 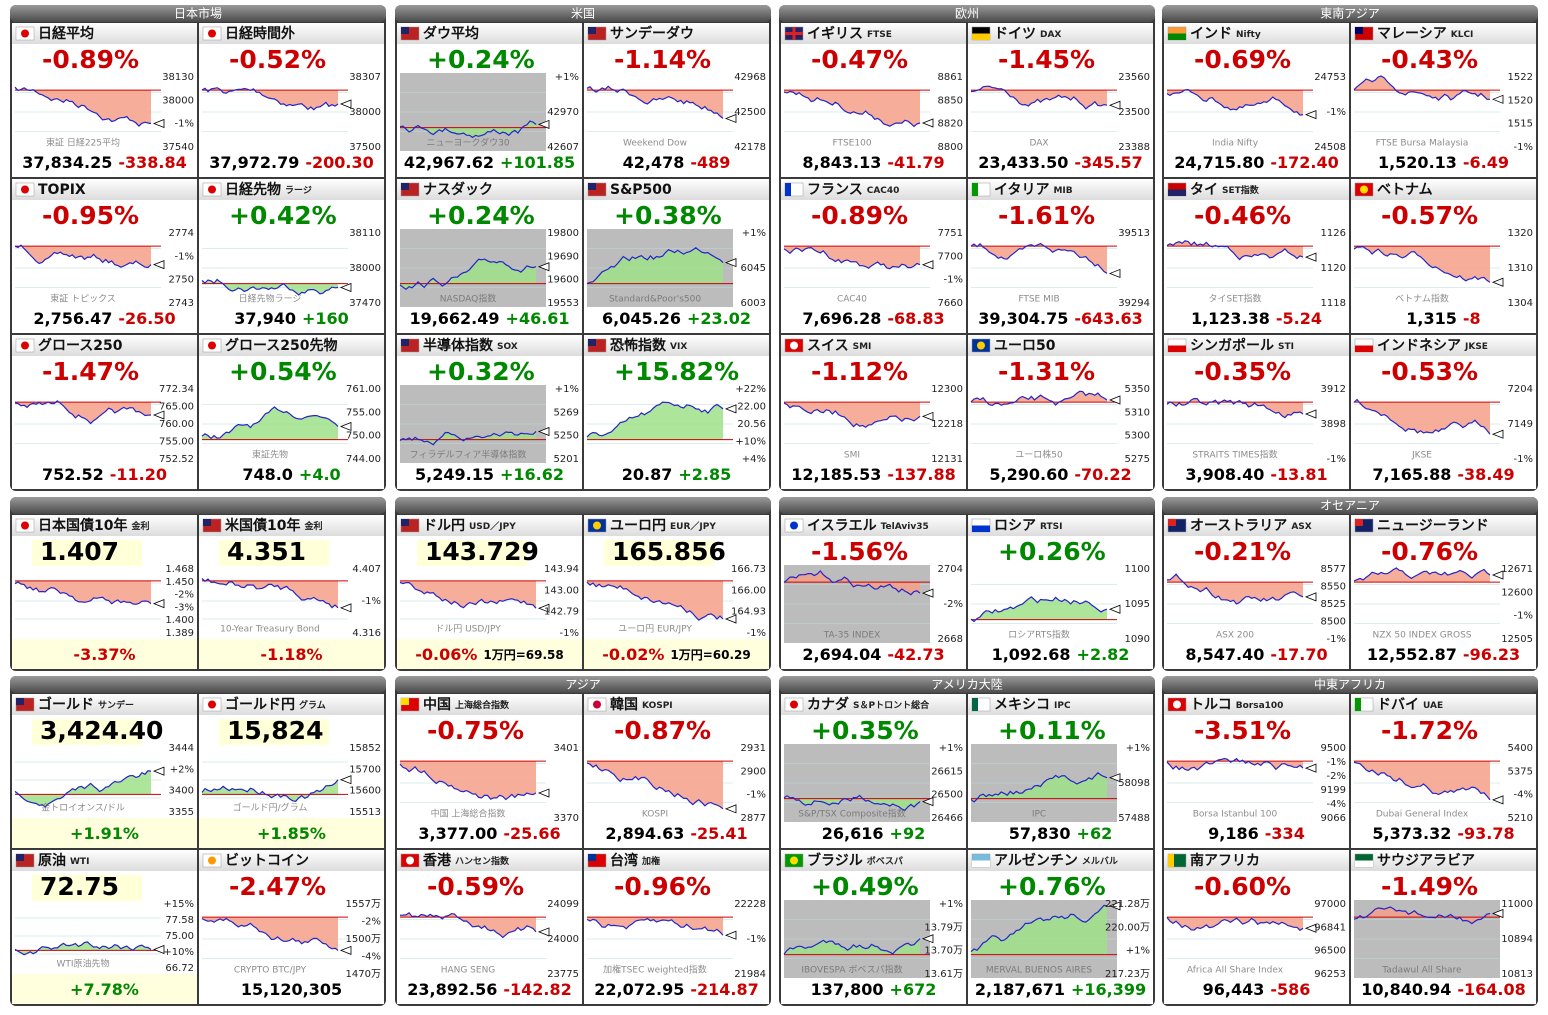 What do you see at coordinates (1429, 730) in the screenshot?
I see `top-value: -1.72%` at bounding box center [1429, 730].